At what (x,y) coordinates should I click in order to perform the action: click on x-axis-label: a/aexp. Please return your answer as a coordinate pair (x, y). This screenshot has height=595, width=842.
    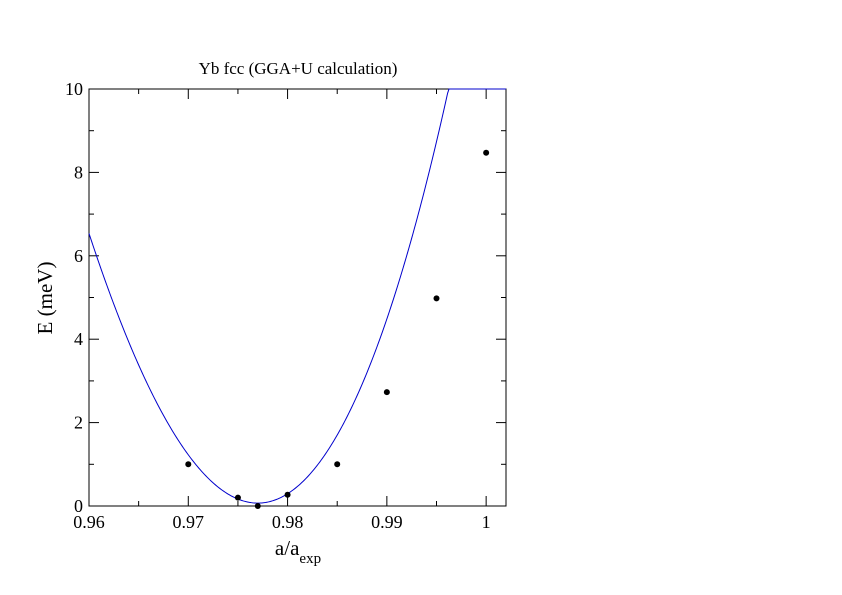
    Looking at the image, I should click on (298, 551).